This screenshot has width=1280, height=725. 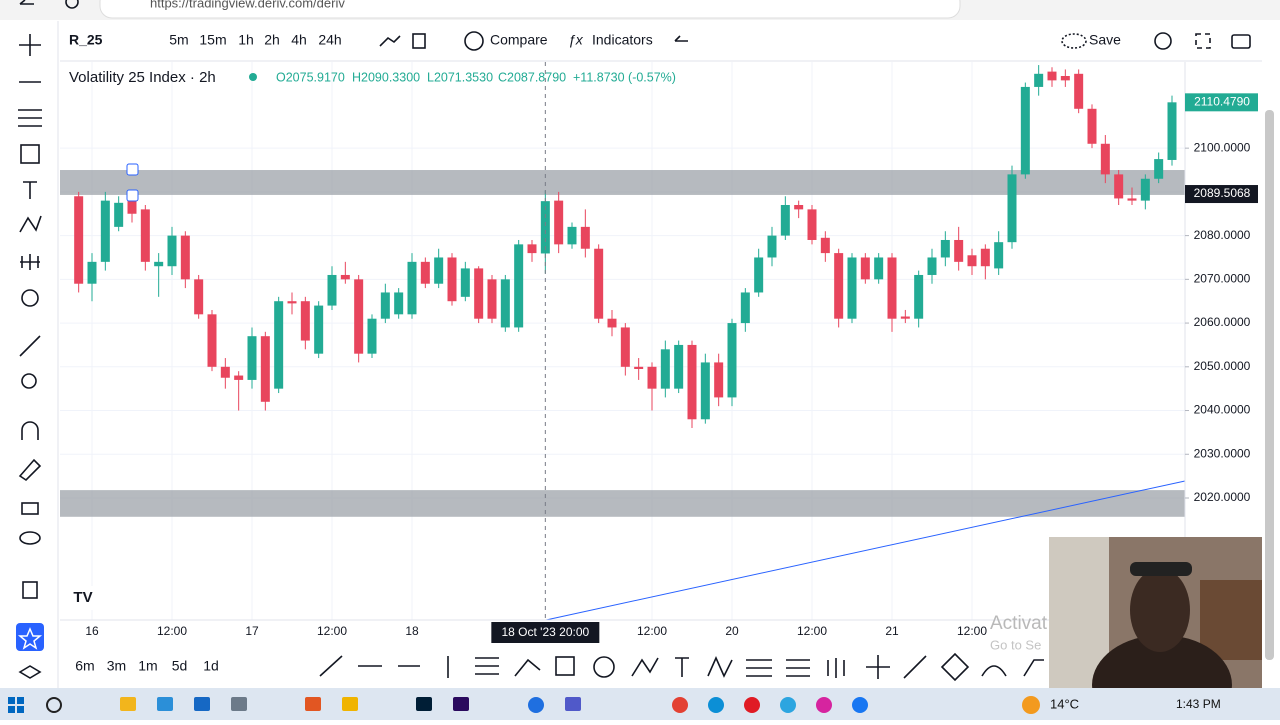 What do you see at coordinates (390, 41) in the screenshot?
I see `chart-style-icon` at bounding box center [390, 41].